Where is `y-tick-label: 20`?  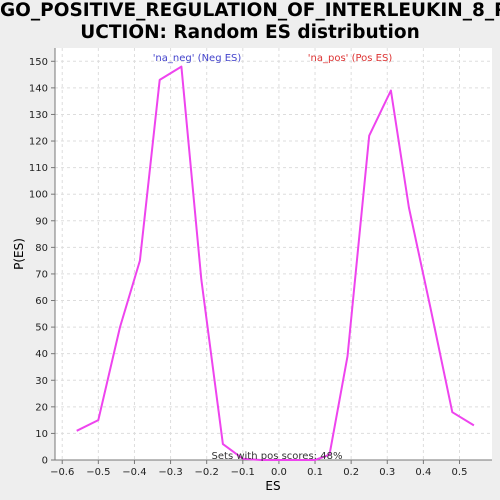 y-tick-label: 20 is located at coordinates (41, 407).